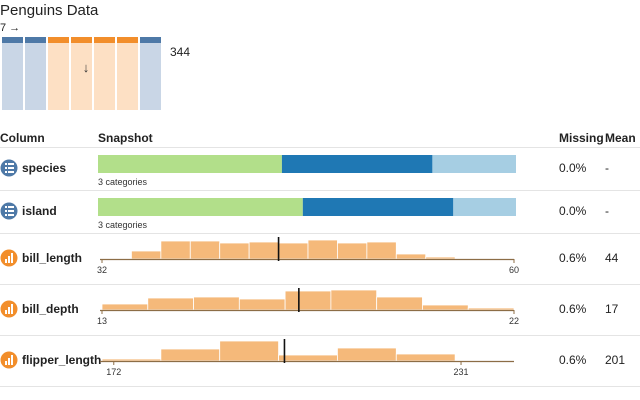 The height and width of the screenshot is (400, 640). What do you see at coordinates (612, 309) in the screenshot?
I see `mean-value: 17` at bounding box center [612, 309].